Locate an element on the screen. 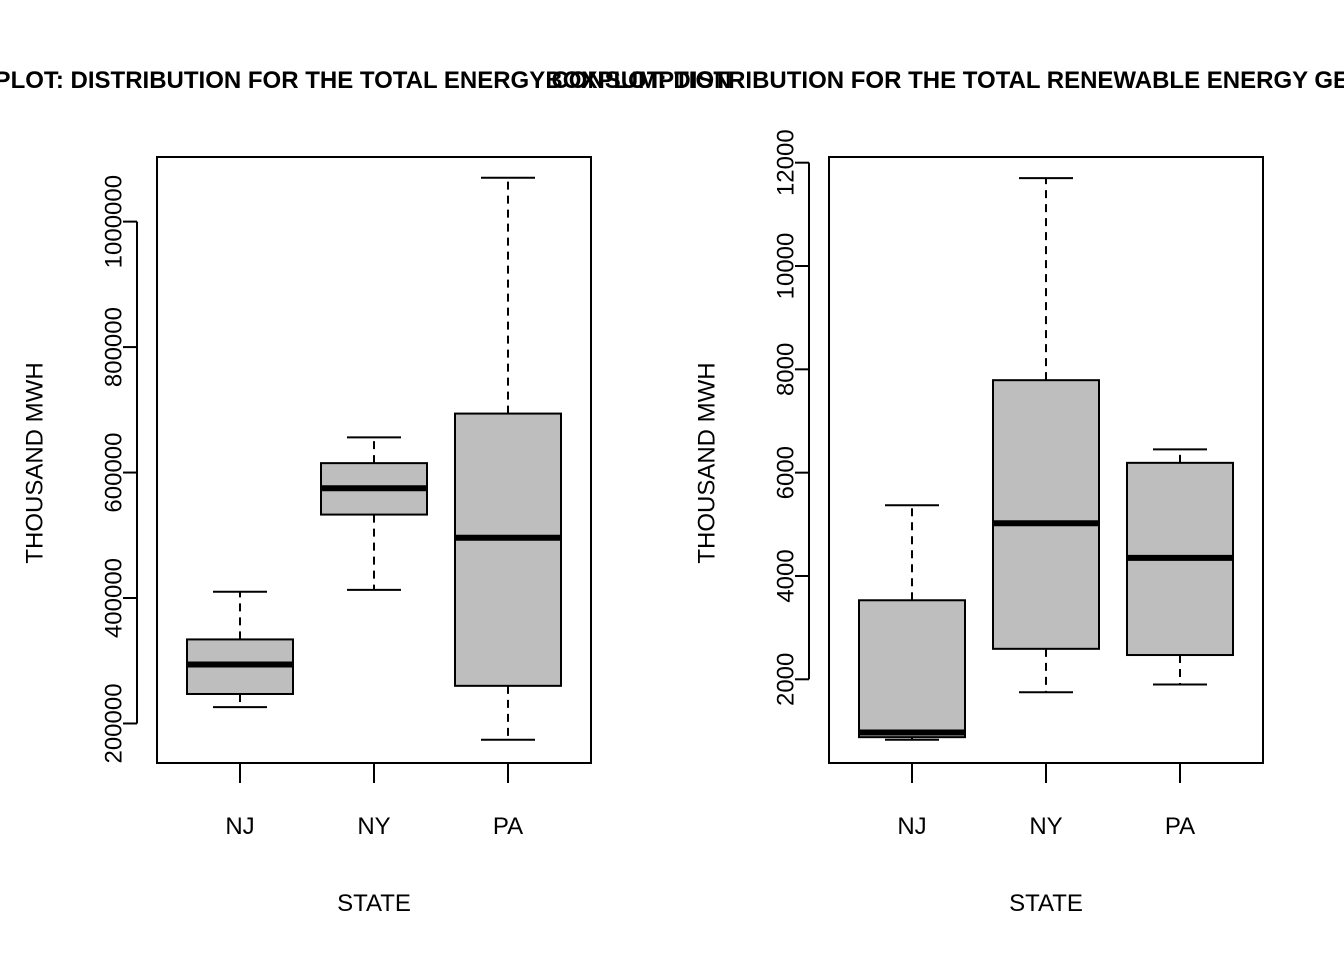 The height and width of the screenshot is (960, 1344). y-tick-label: 400000 is located at coordinates (113, 598).